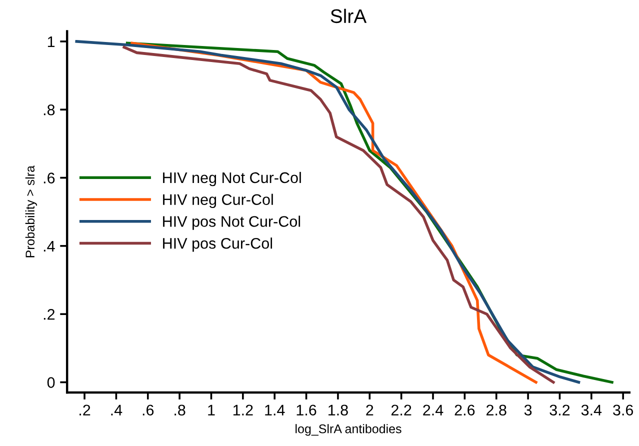  What do you see at coordinates (217, 245) in the screenshot?
I see `legend-label: HIV pos Cur-Col` at bounding box center [217, 245].